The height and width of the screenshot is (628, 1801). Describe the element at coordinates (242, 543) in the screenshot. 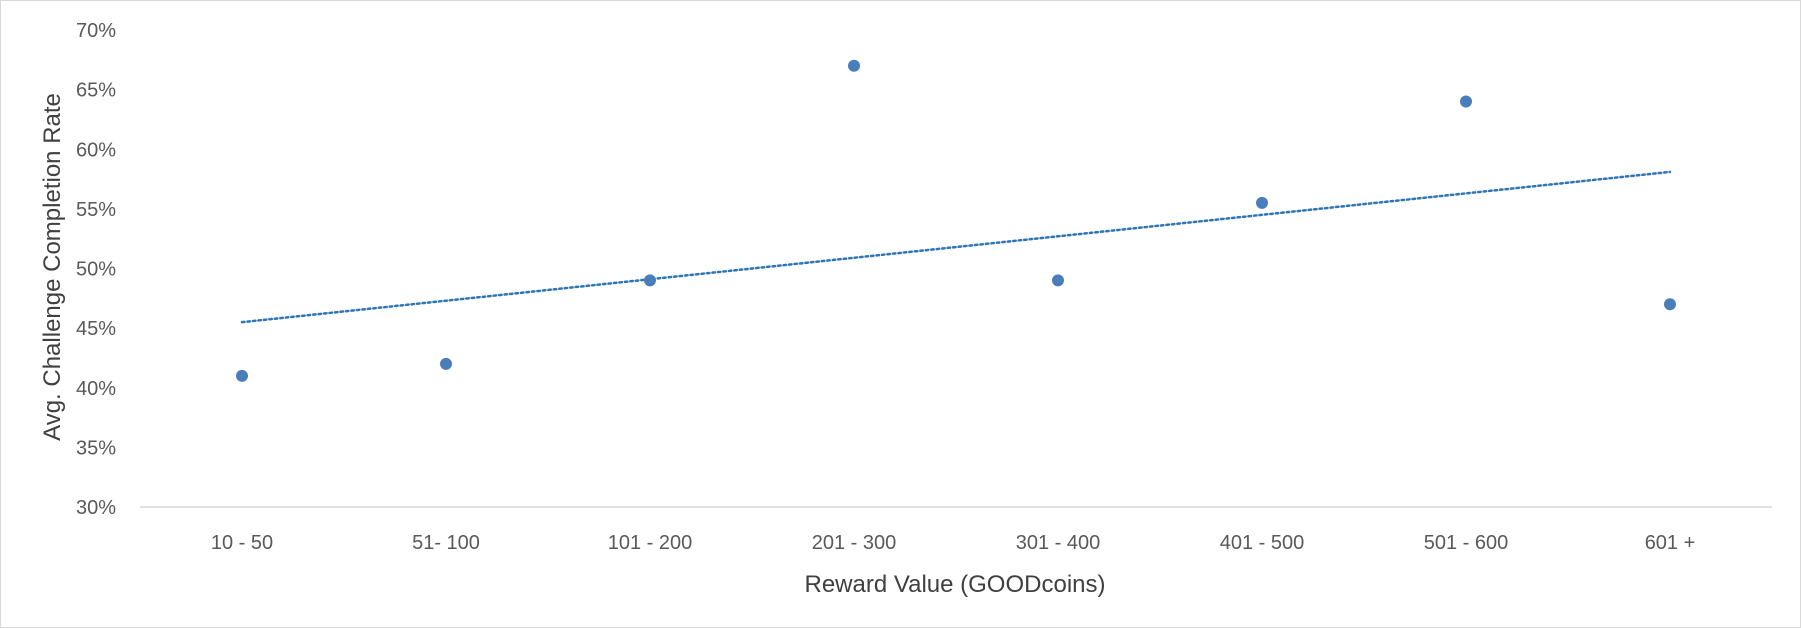

I see `x-tick-label: 10 - 50` at that location.